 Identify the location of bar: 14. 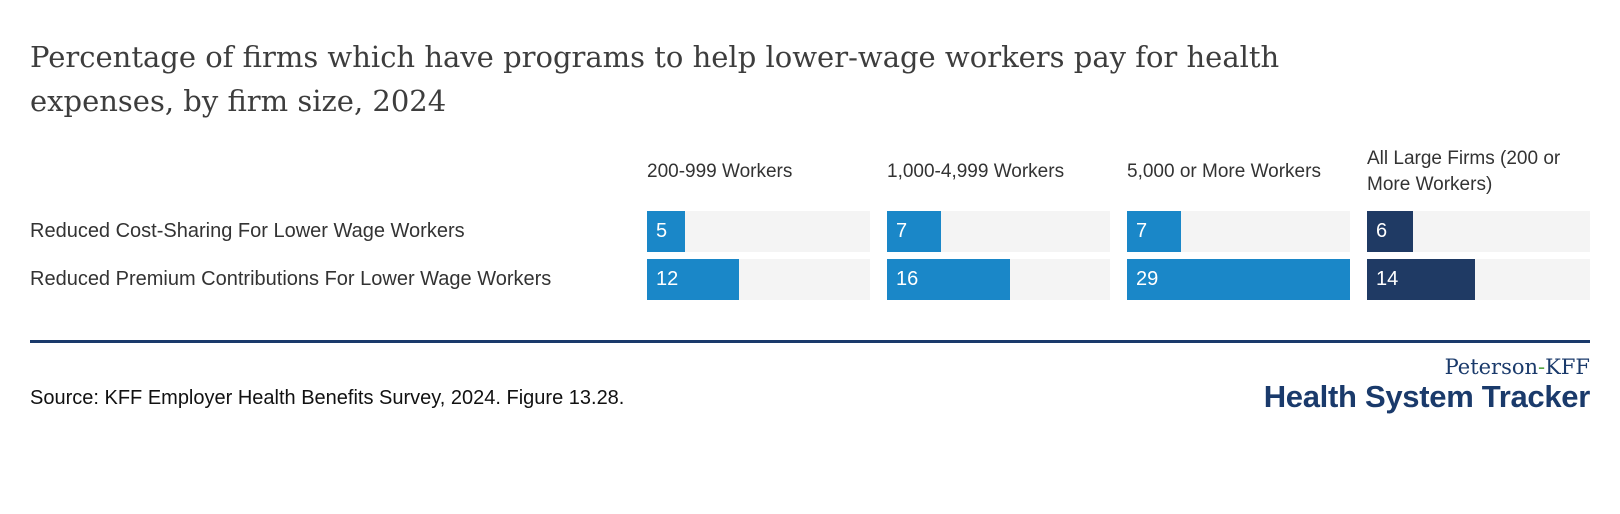
(1421, 279).